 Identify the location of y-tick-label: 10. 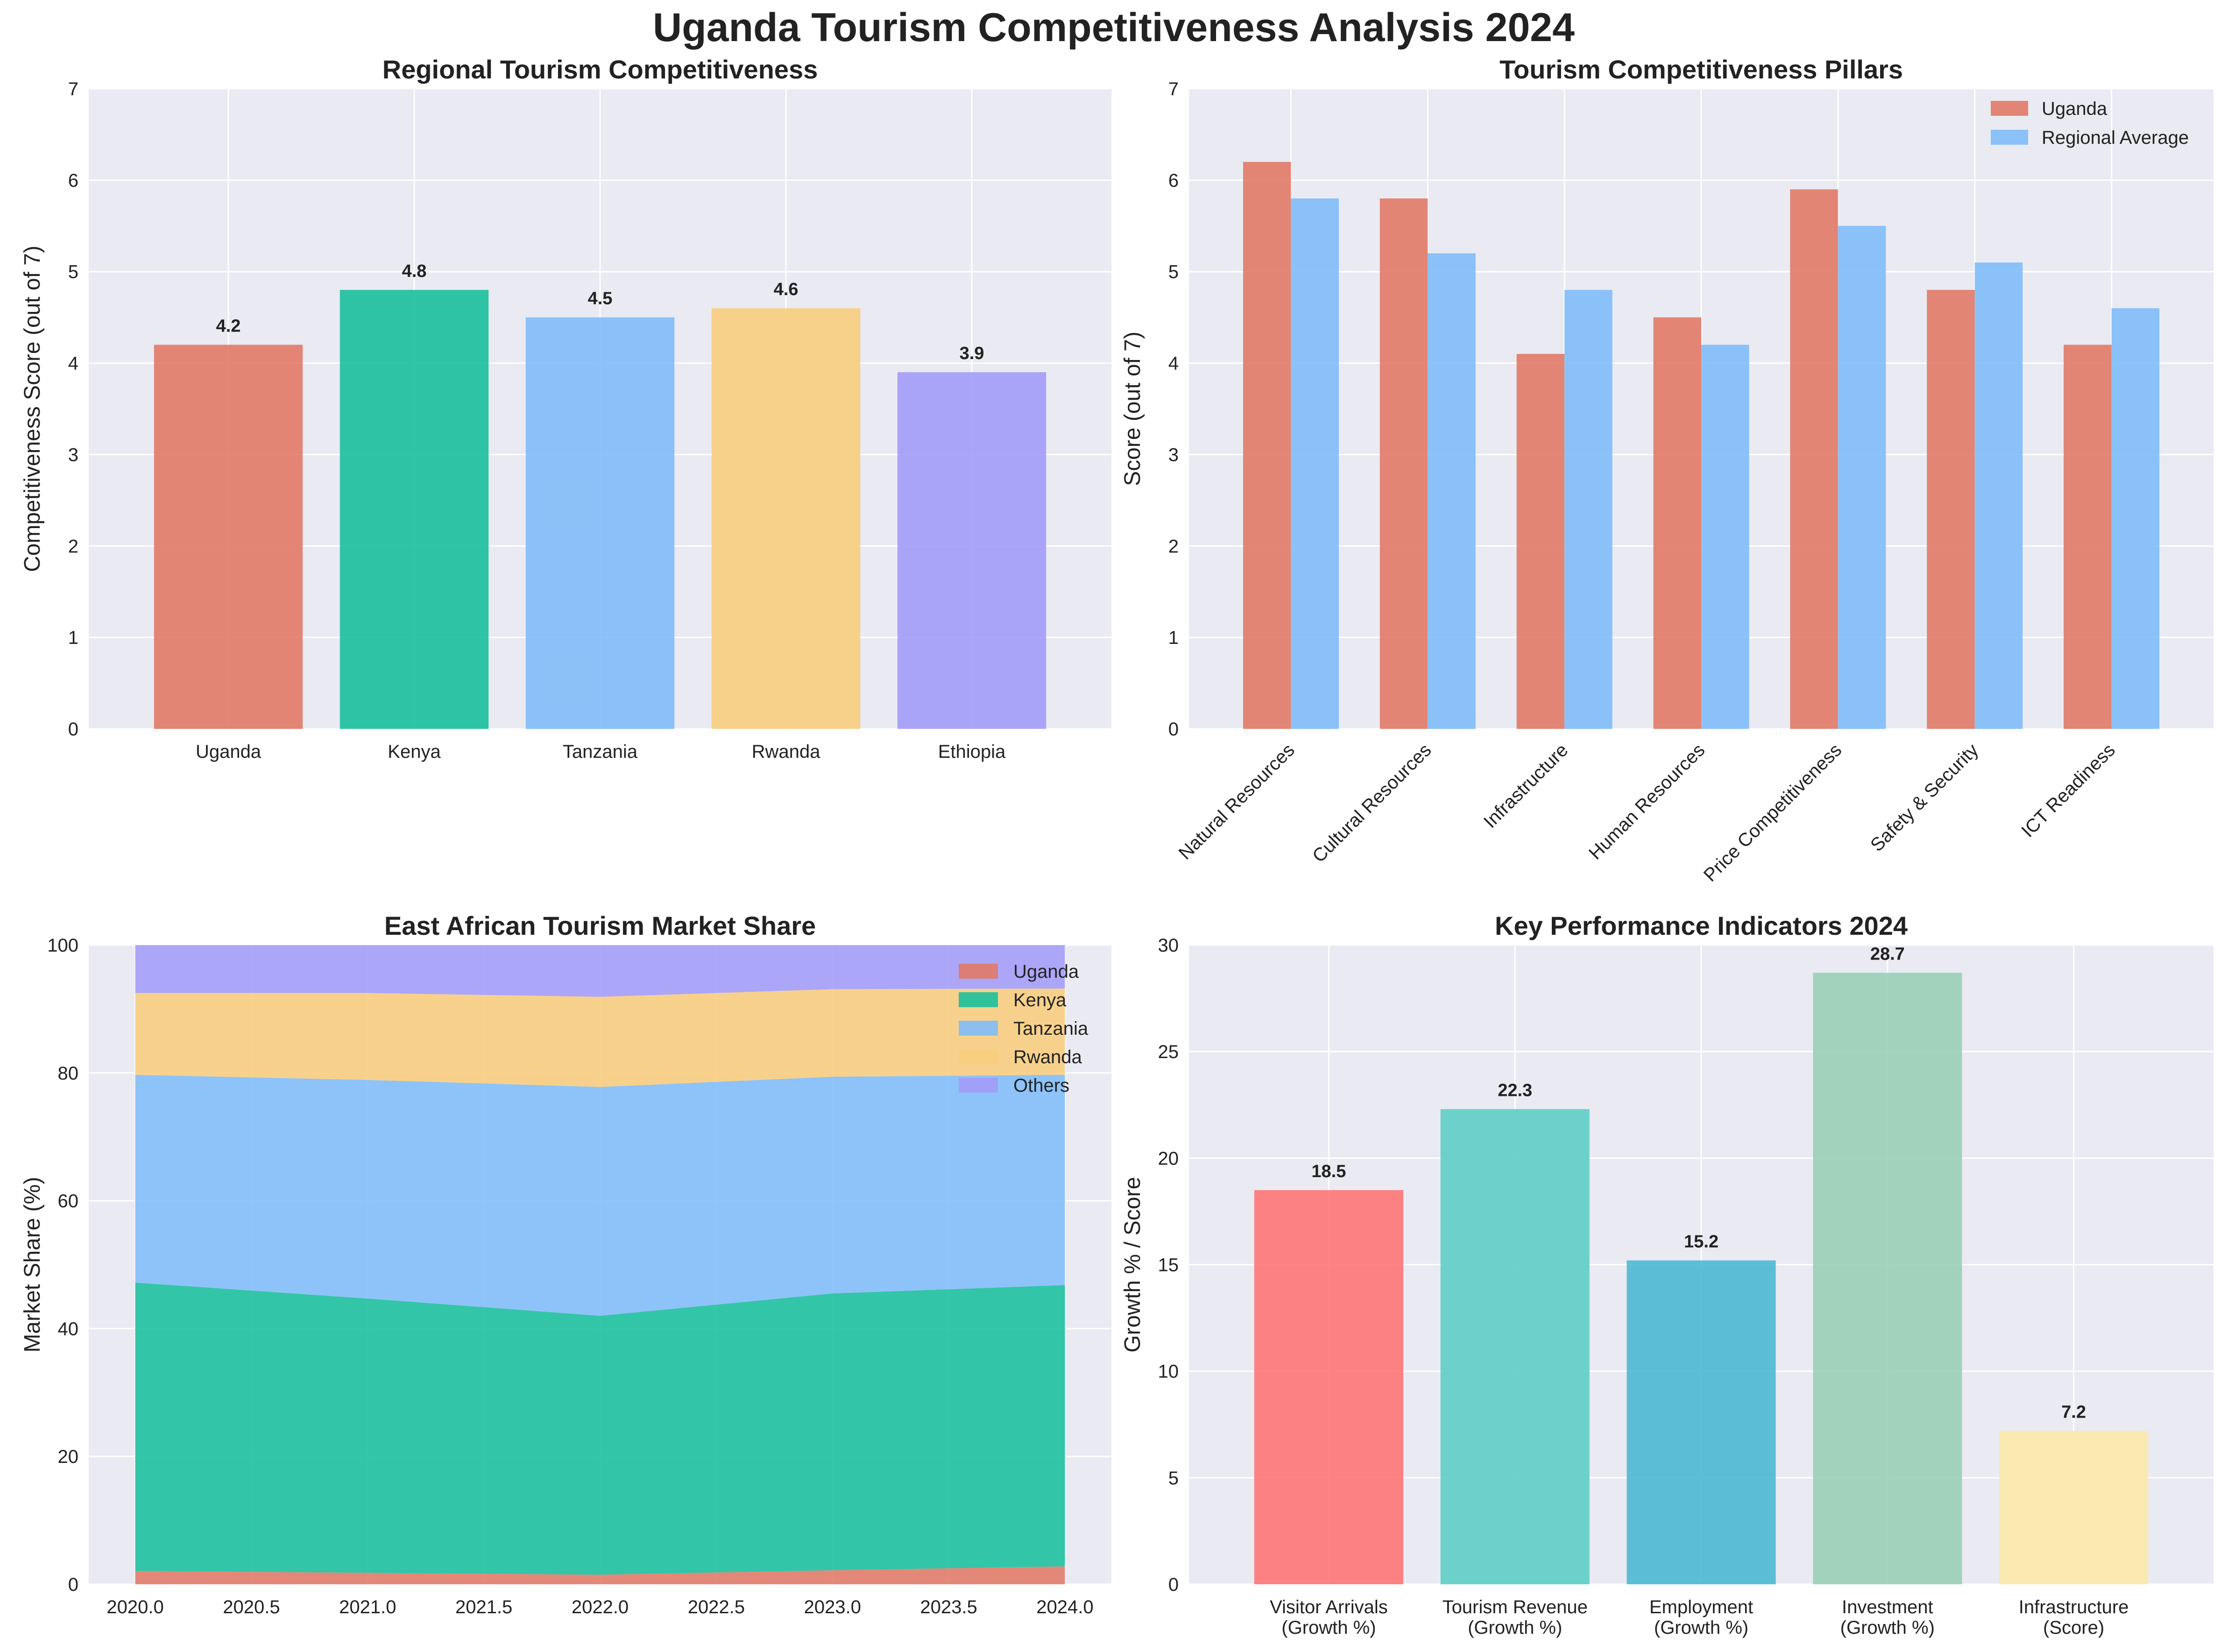
(1168, 1372).